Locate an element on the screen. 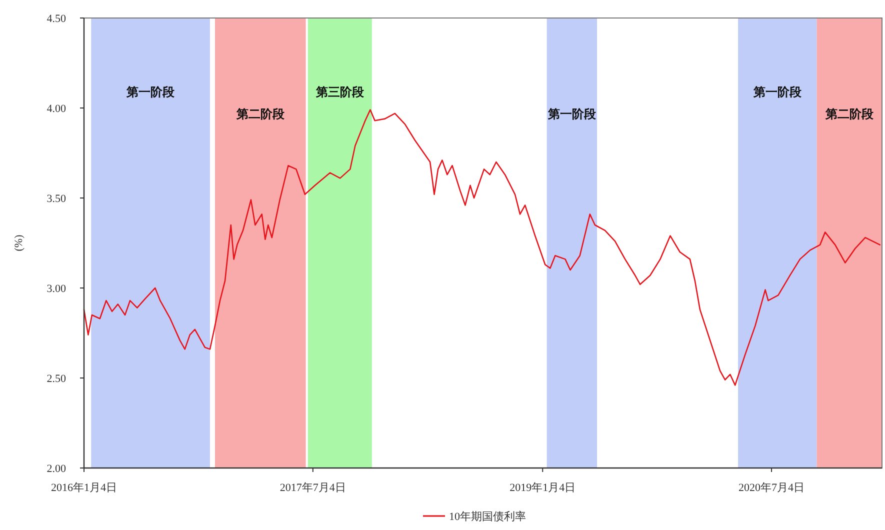 The image size is (885, 530). y-tick-label: 3.50 is located at coordinates (56, 199).